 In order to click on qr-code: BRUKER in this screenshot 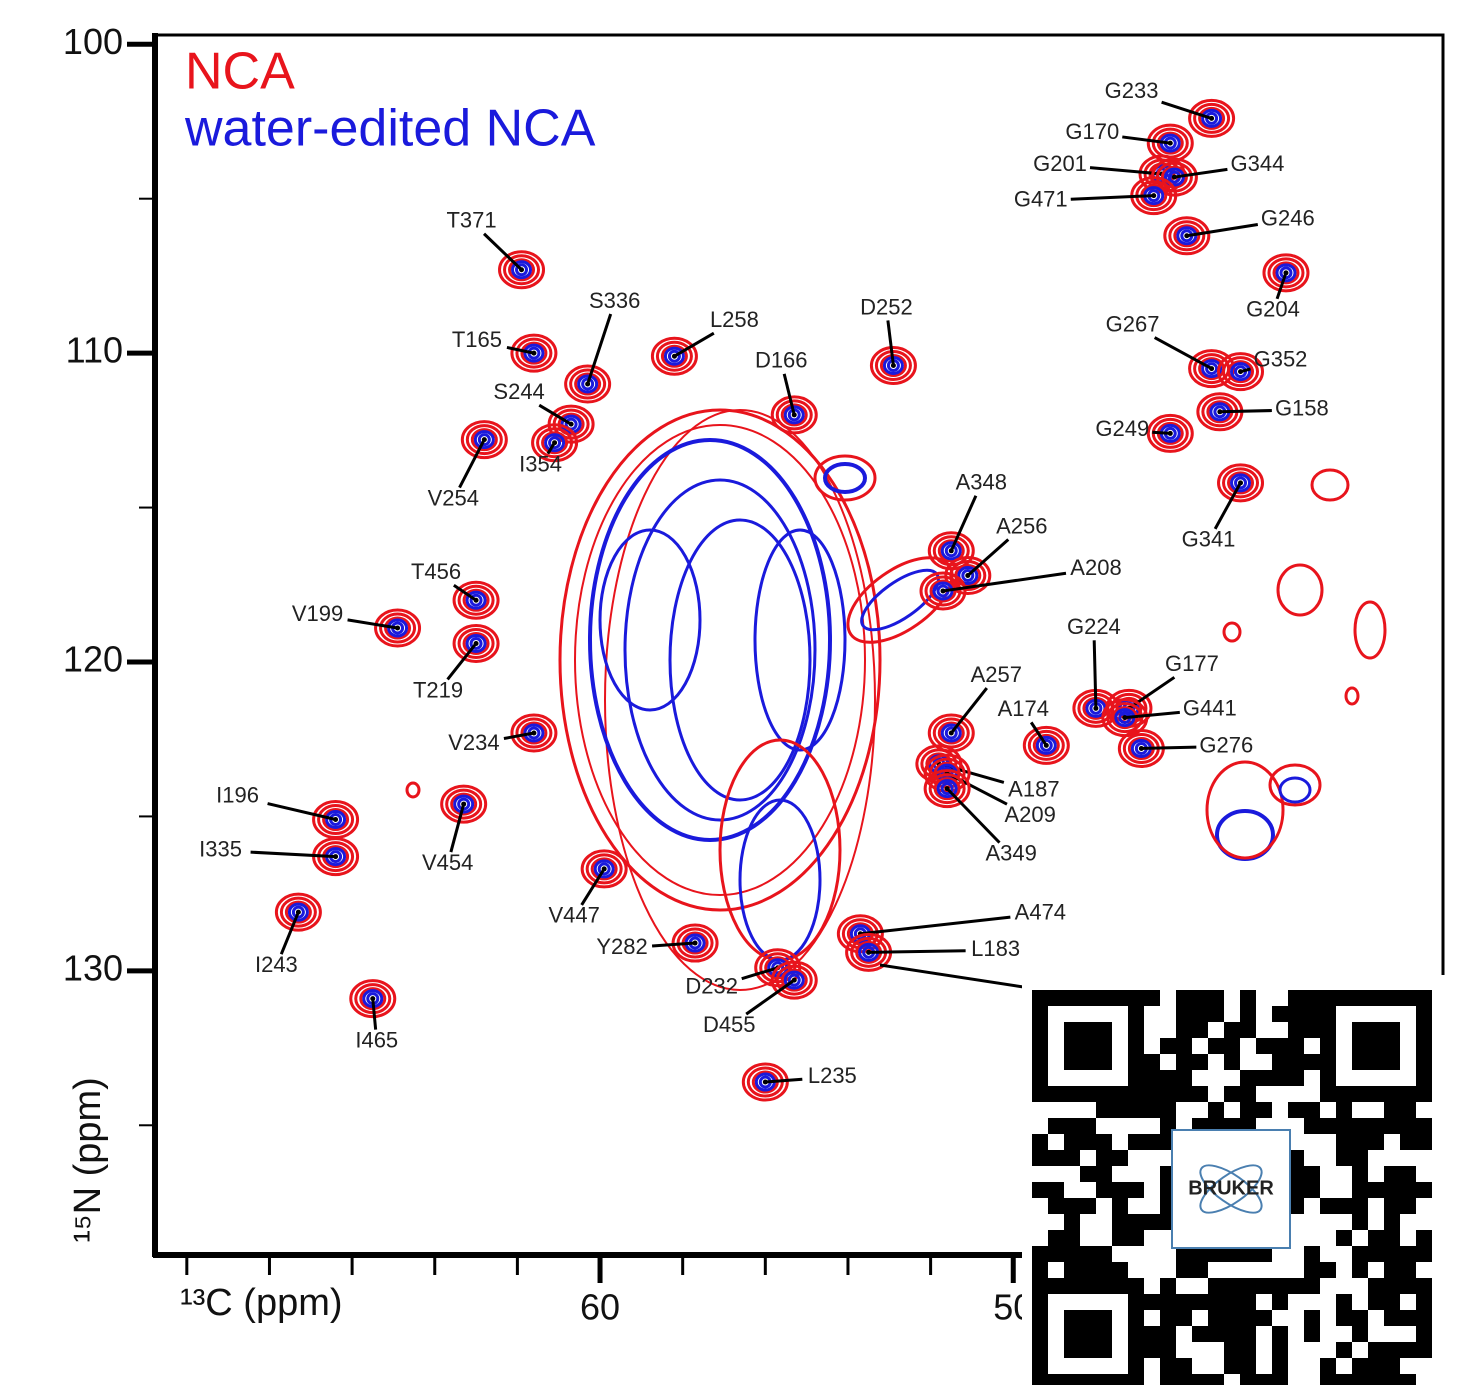, I will do `click(1242, 1180)`.